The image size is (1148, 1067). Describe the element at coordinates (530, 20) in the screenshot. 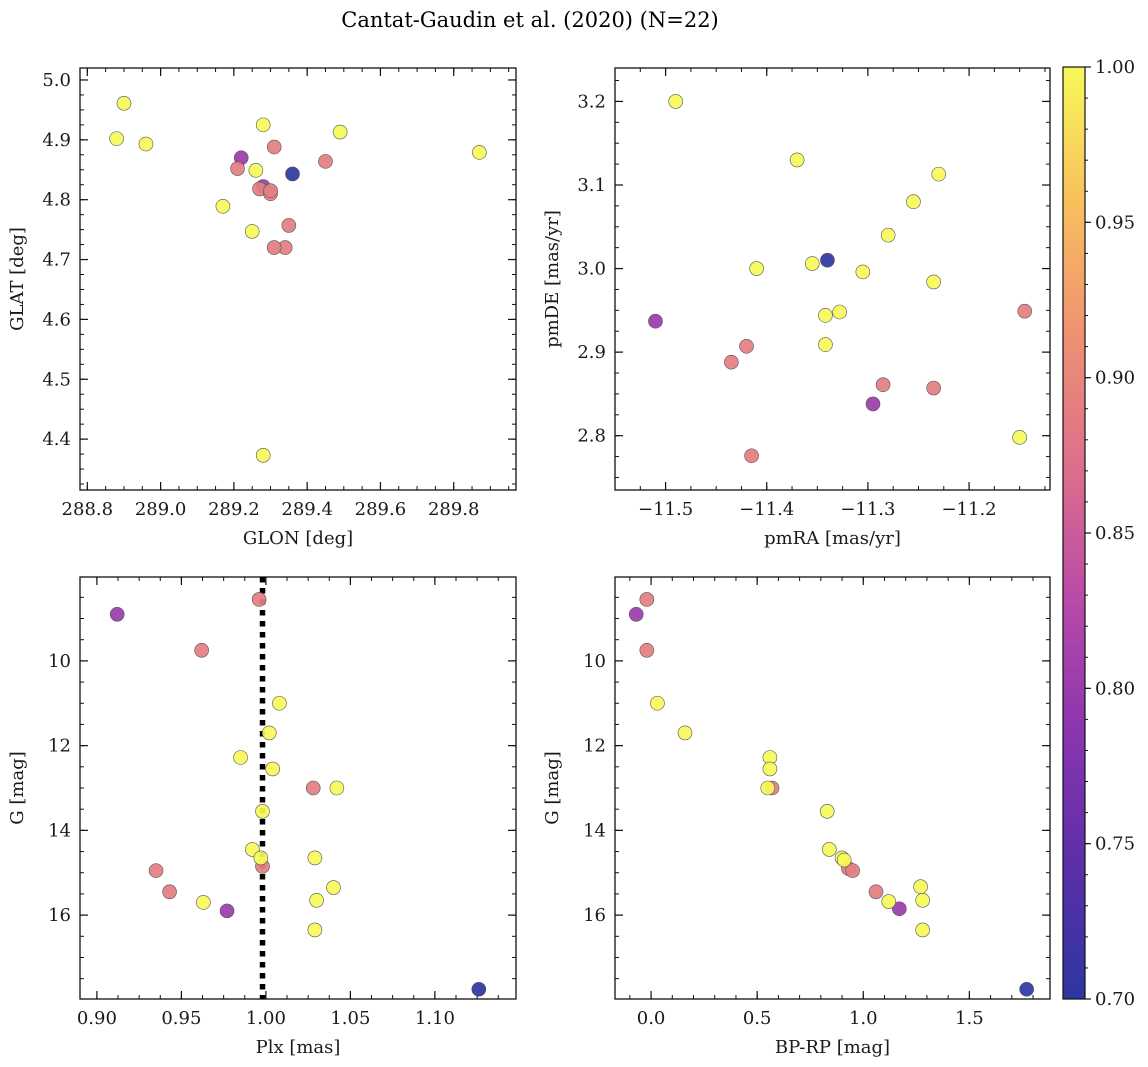

I see `figure-title: Cantat-Gaudin et al. (2020) (N=22)` at that location.